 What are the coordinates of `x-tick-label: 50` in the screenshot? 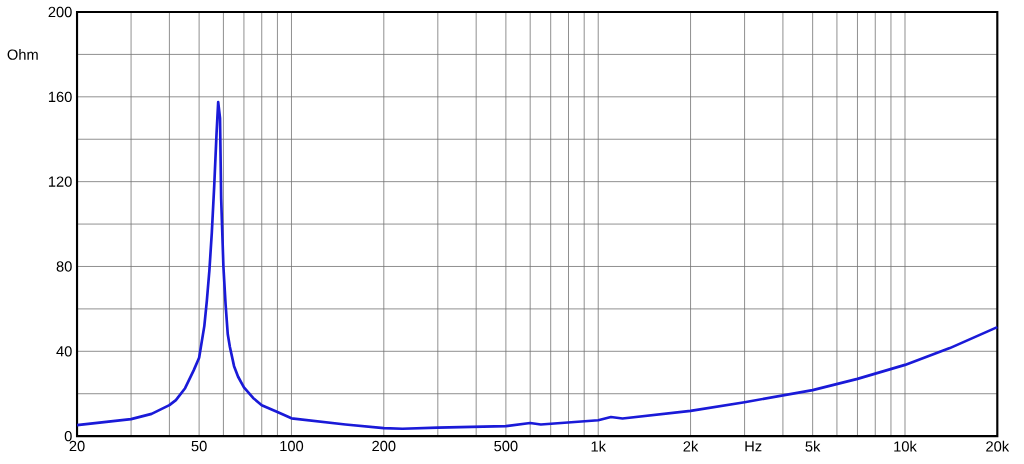 It's located at (199, 446).